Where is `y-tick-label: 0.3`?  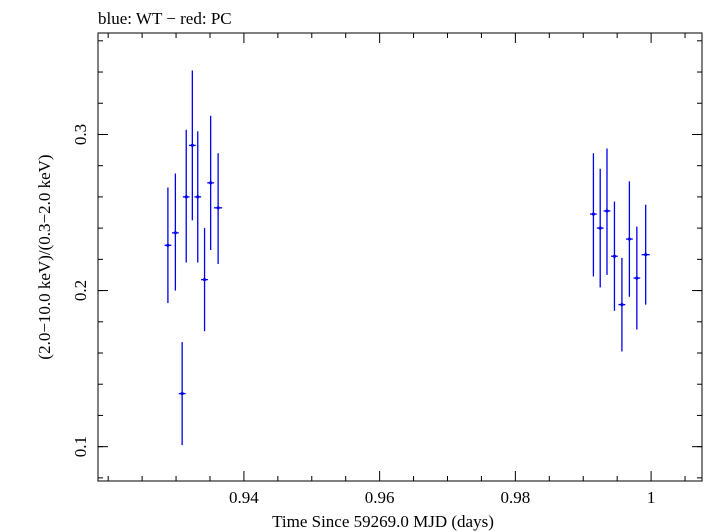
y-tick-label: 0.3 is located at coordinates (80, 134).